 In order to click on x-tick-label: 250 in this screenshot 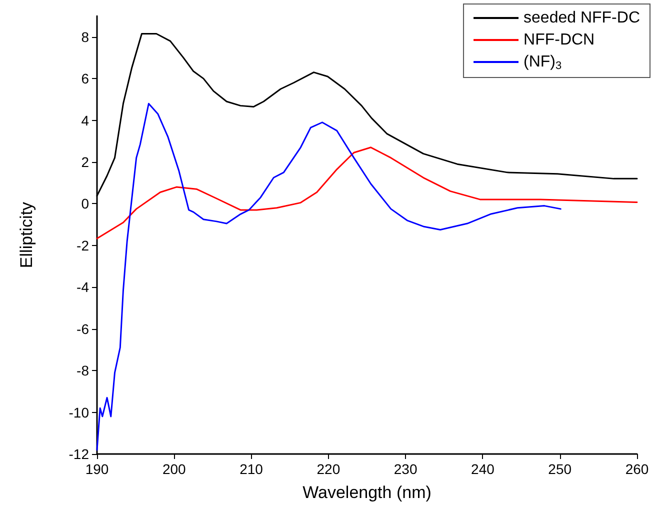, I will do `click(560, 469)`.